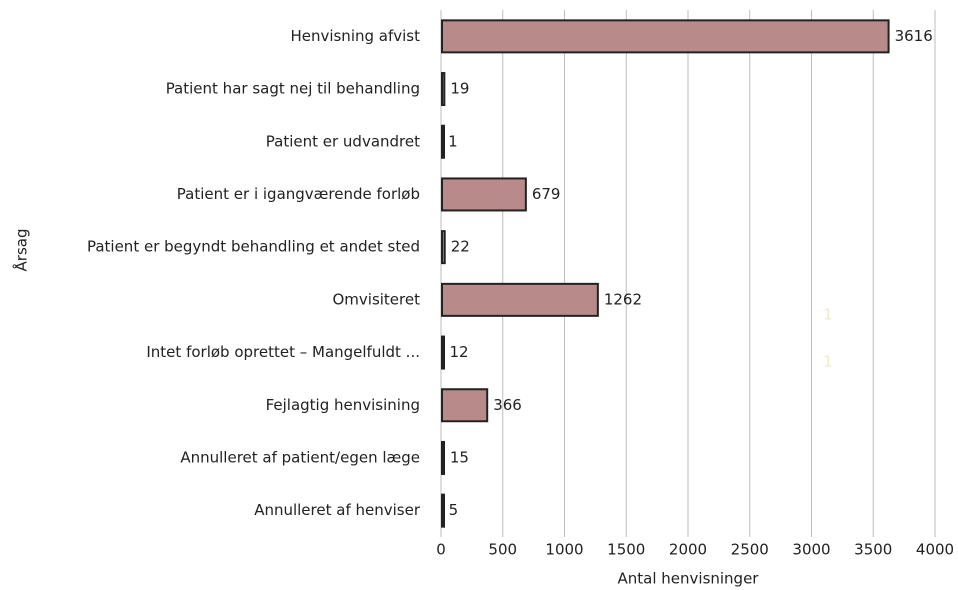 This screenshot has width=958, height=590. I want to click on x-tick-label: 3000, so click(811, 550).